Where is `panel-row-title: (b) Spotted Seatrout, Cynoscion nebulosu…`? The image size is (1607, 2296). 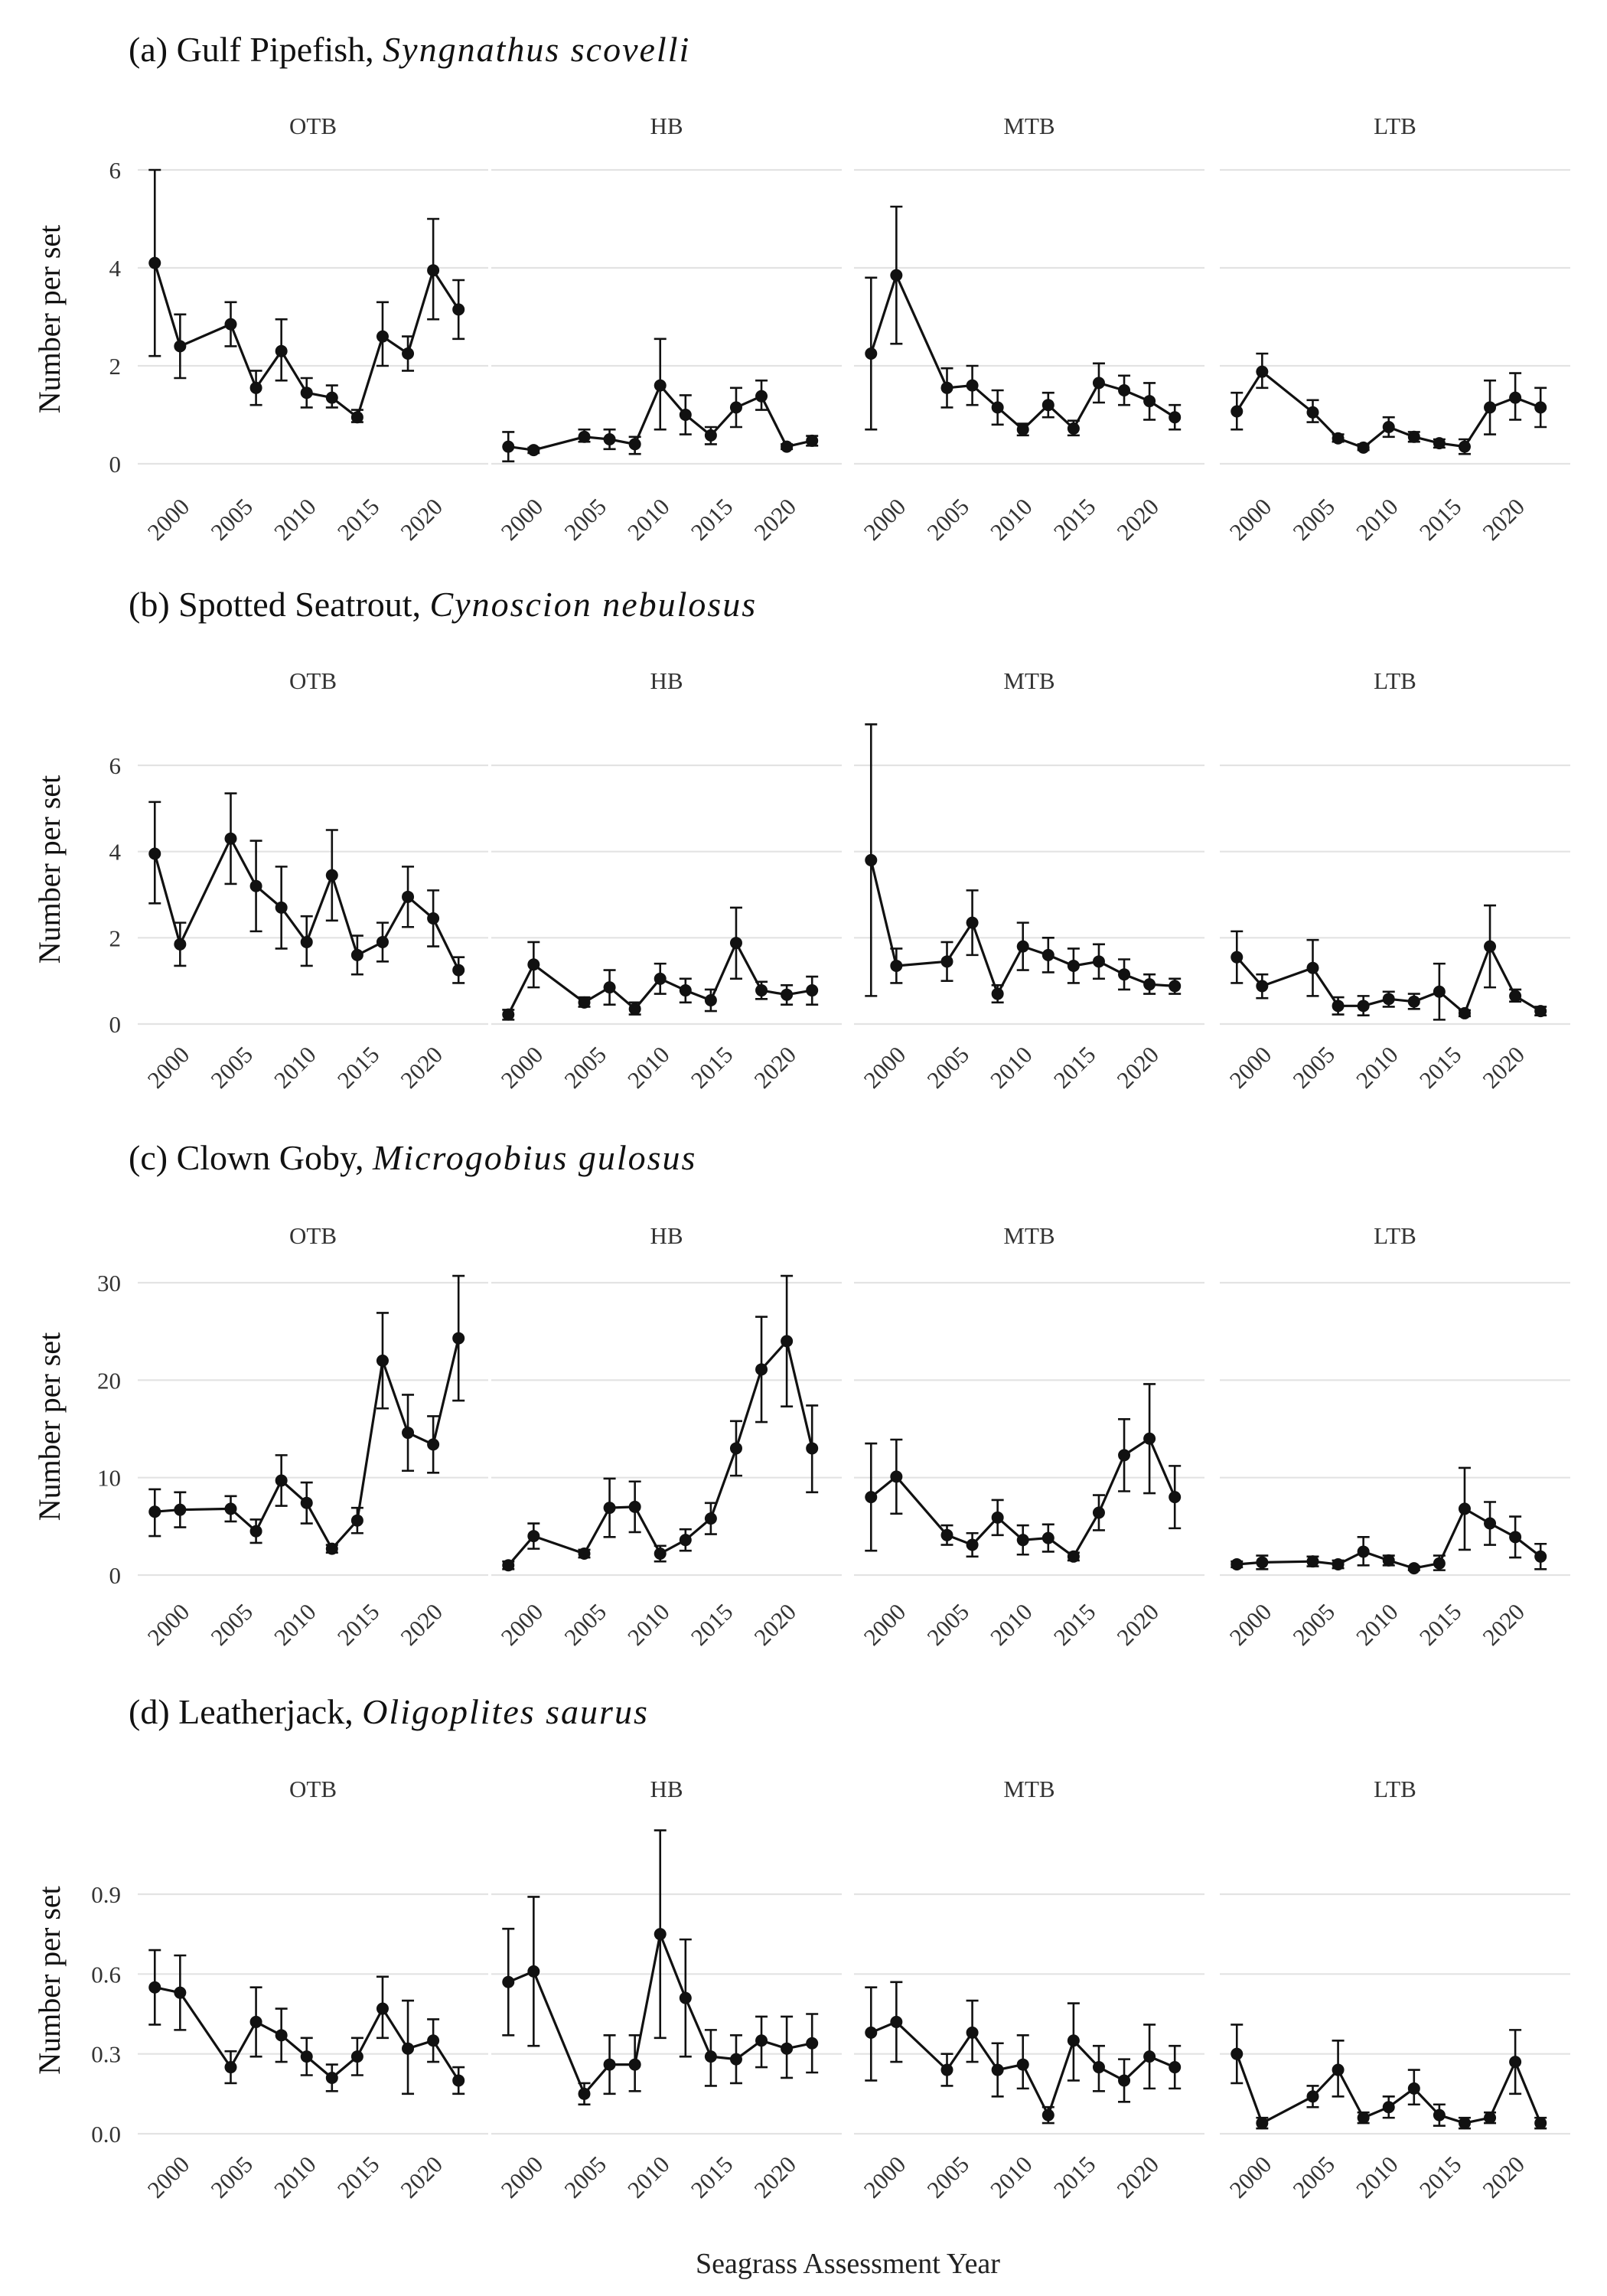 panel-row-title: (b) Spotted Seatrout, Cynoscion nebulosu… is located at coordinates (443, 604).